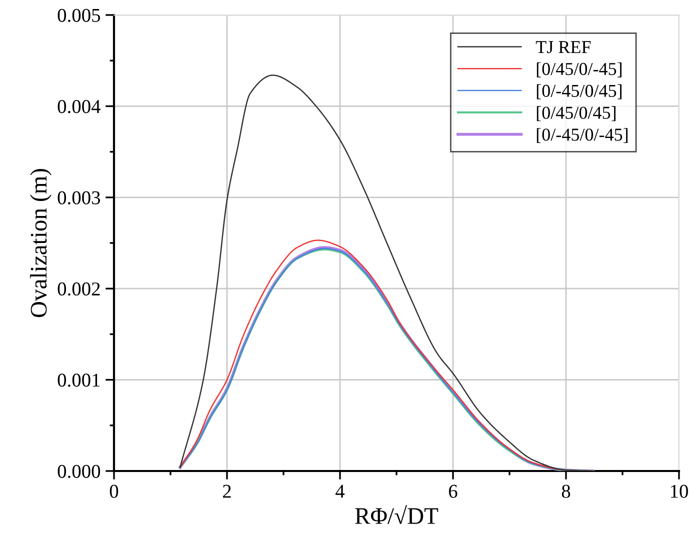 This screenshot has width=689, height=548. What do you see at coordinates (79, 15) in the screenshot?
I see `y-tick-label: 0.005` at bounding box center [79, 15].